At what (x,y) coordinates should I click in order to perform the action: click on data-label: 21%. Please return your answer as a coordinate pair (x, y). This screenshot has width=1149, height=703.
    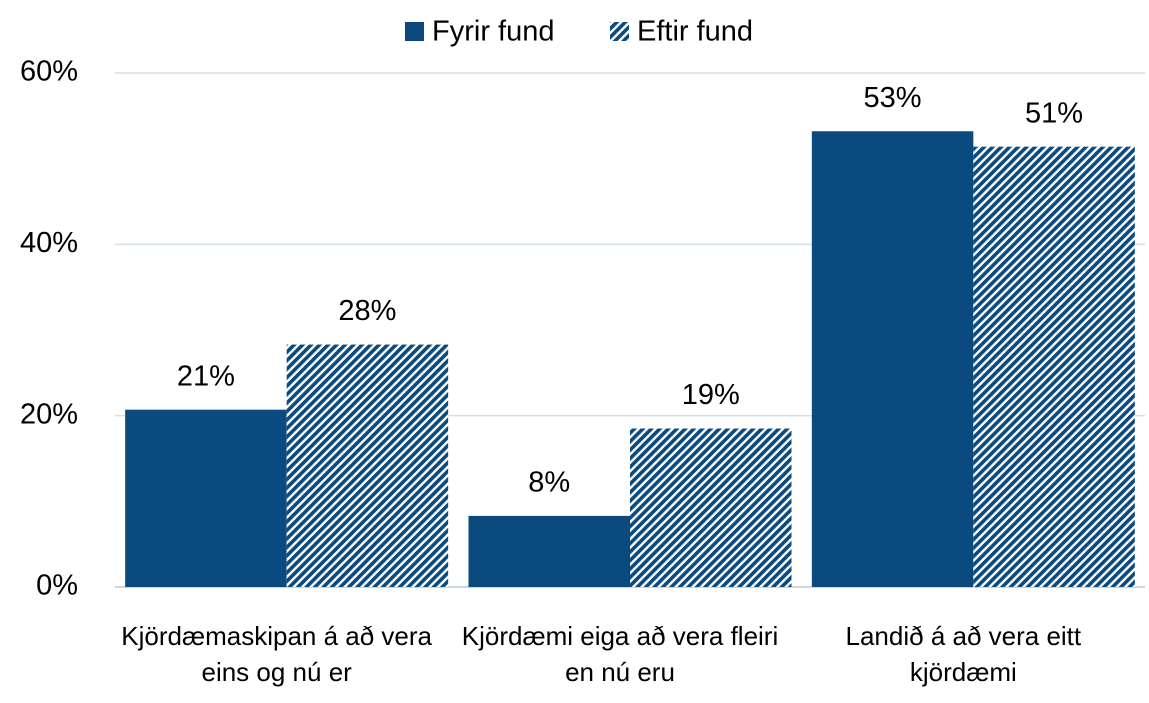
    Looking at the image, I should click on (206, 376).